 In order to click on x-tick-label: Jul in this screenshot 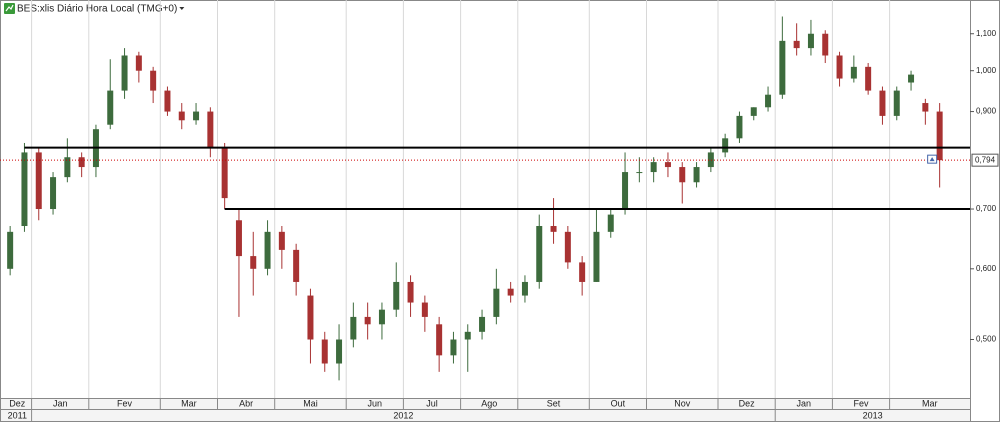, I will do `click(432, 403)`.